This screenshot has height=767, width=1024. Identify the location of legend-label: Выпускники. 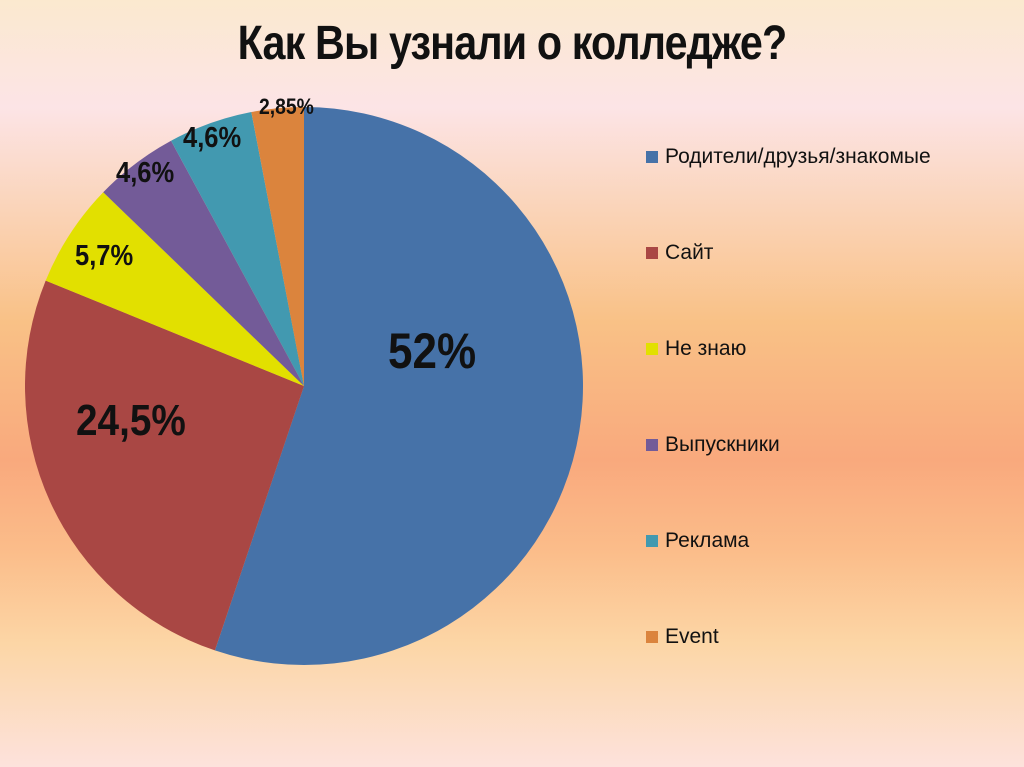
(722, 444).